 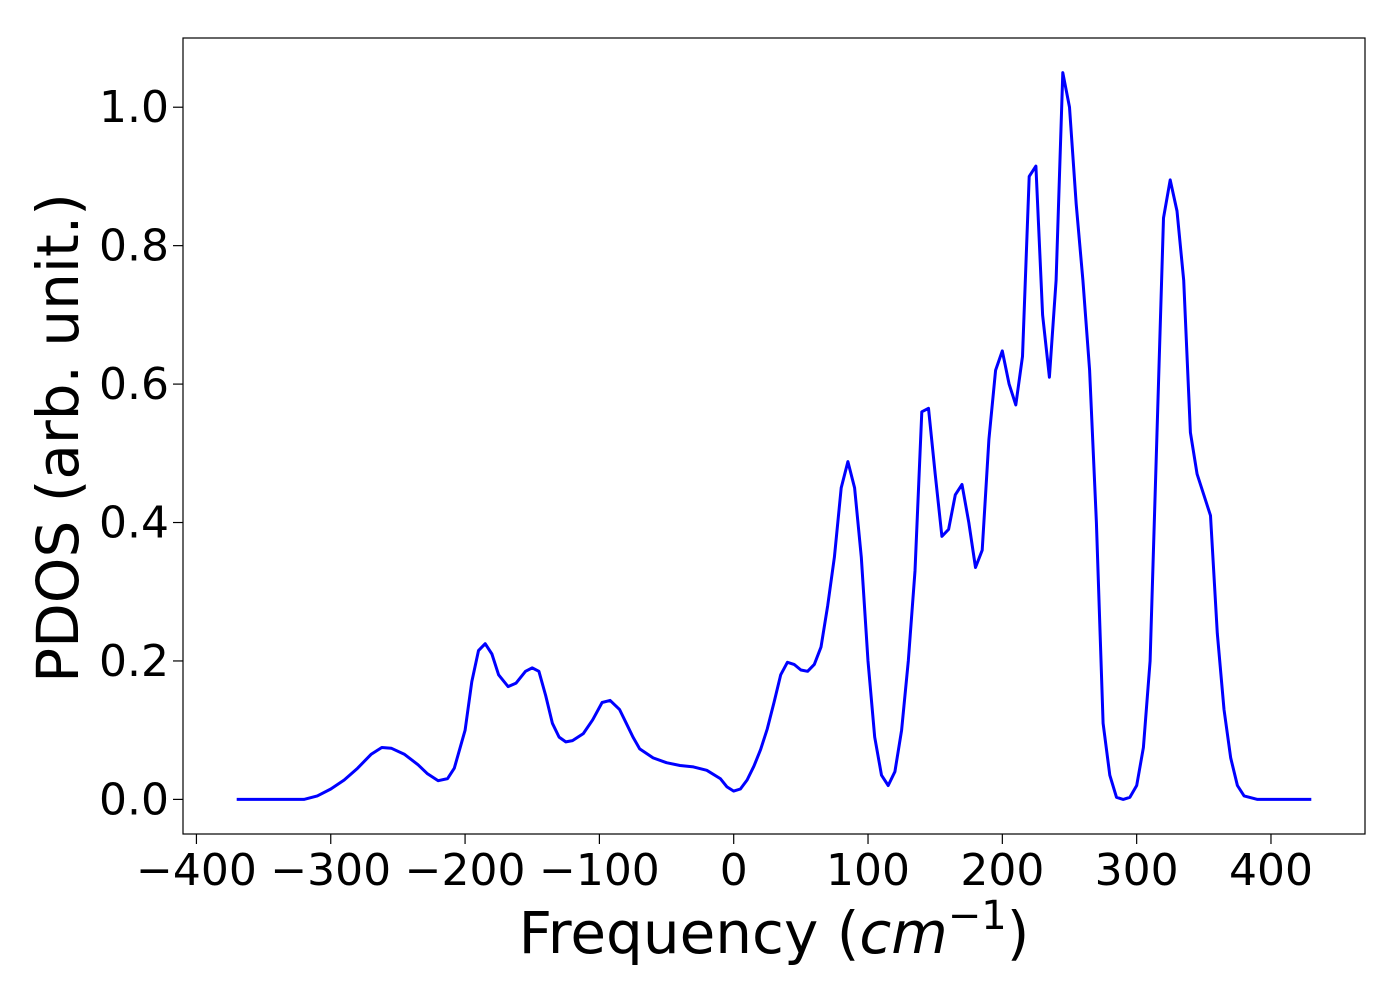 What do you see at coordinates (134, 246) in the screenshot?
I see `y-tick-label: 0.8` at bounding box center [134, 246].